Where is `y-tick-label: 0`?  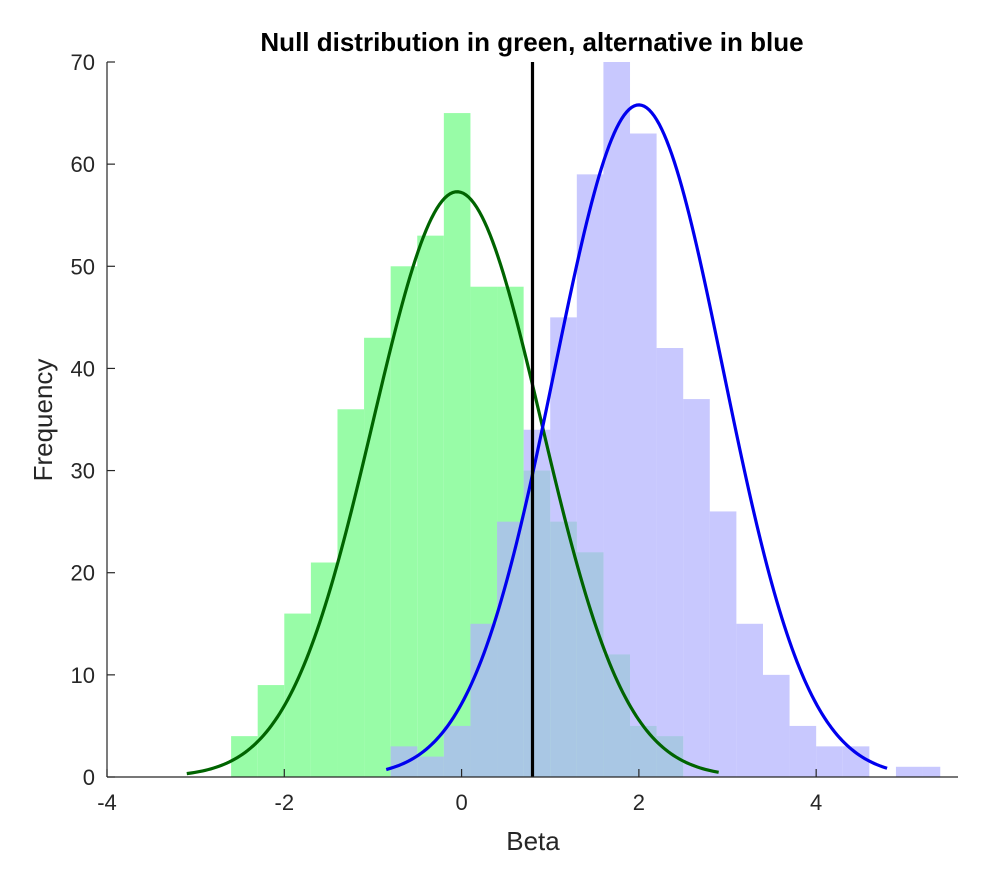 y-tick-label: 0 is located at coordinates (89, 777).